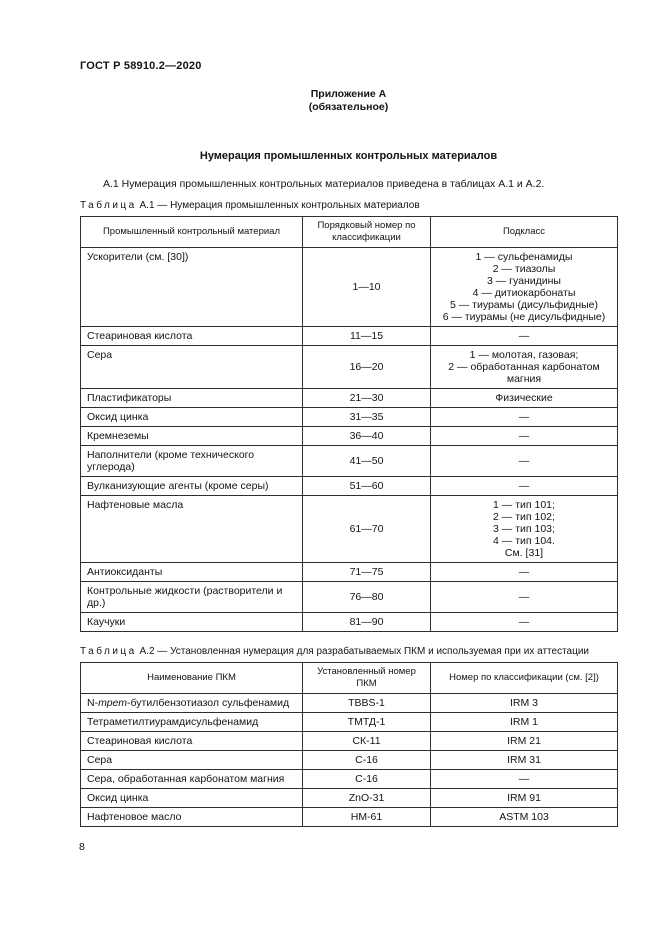 The height and width of the screenshot is (935, 661). I want to click on row-number-cell: 21—30, so click(366, 398).